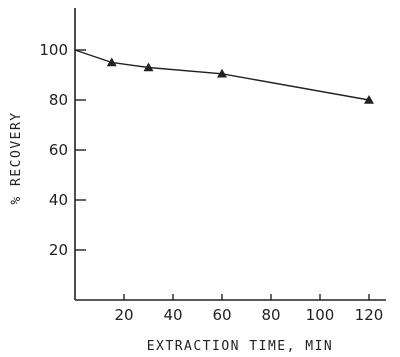  Describe the element at coordinates (172, 315) in the screenshot. I see `x-tick-label: 40` at that location.